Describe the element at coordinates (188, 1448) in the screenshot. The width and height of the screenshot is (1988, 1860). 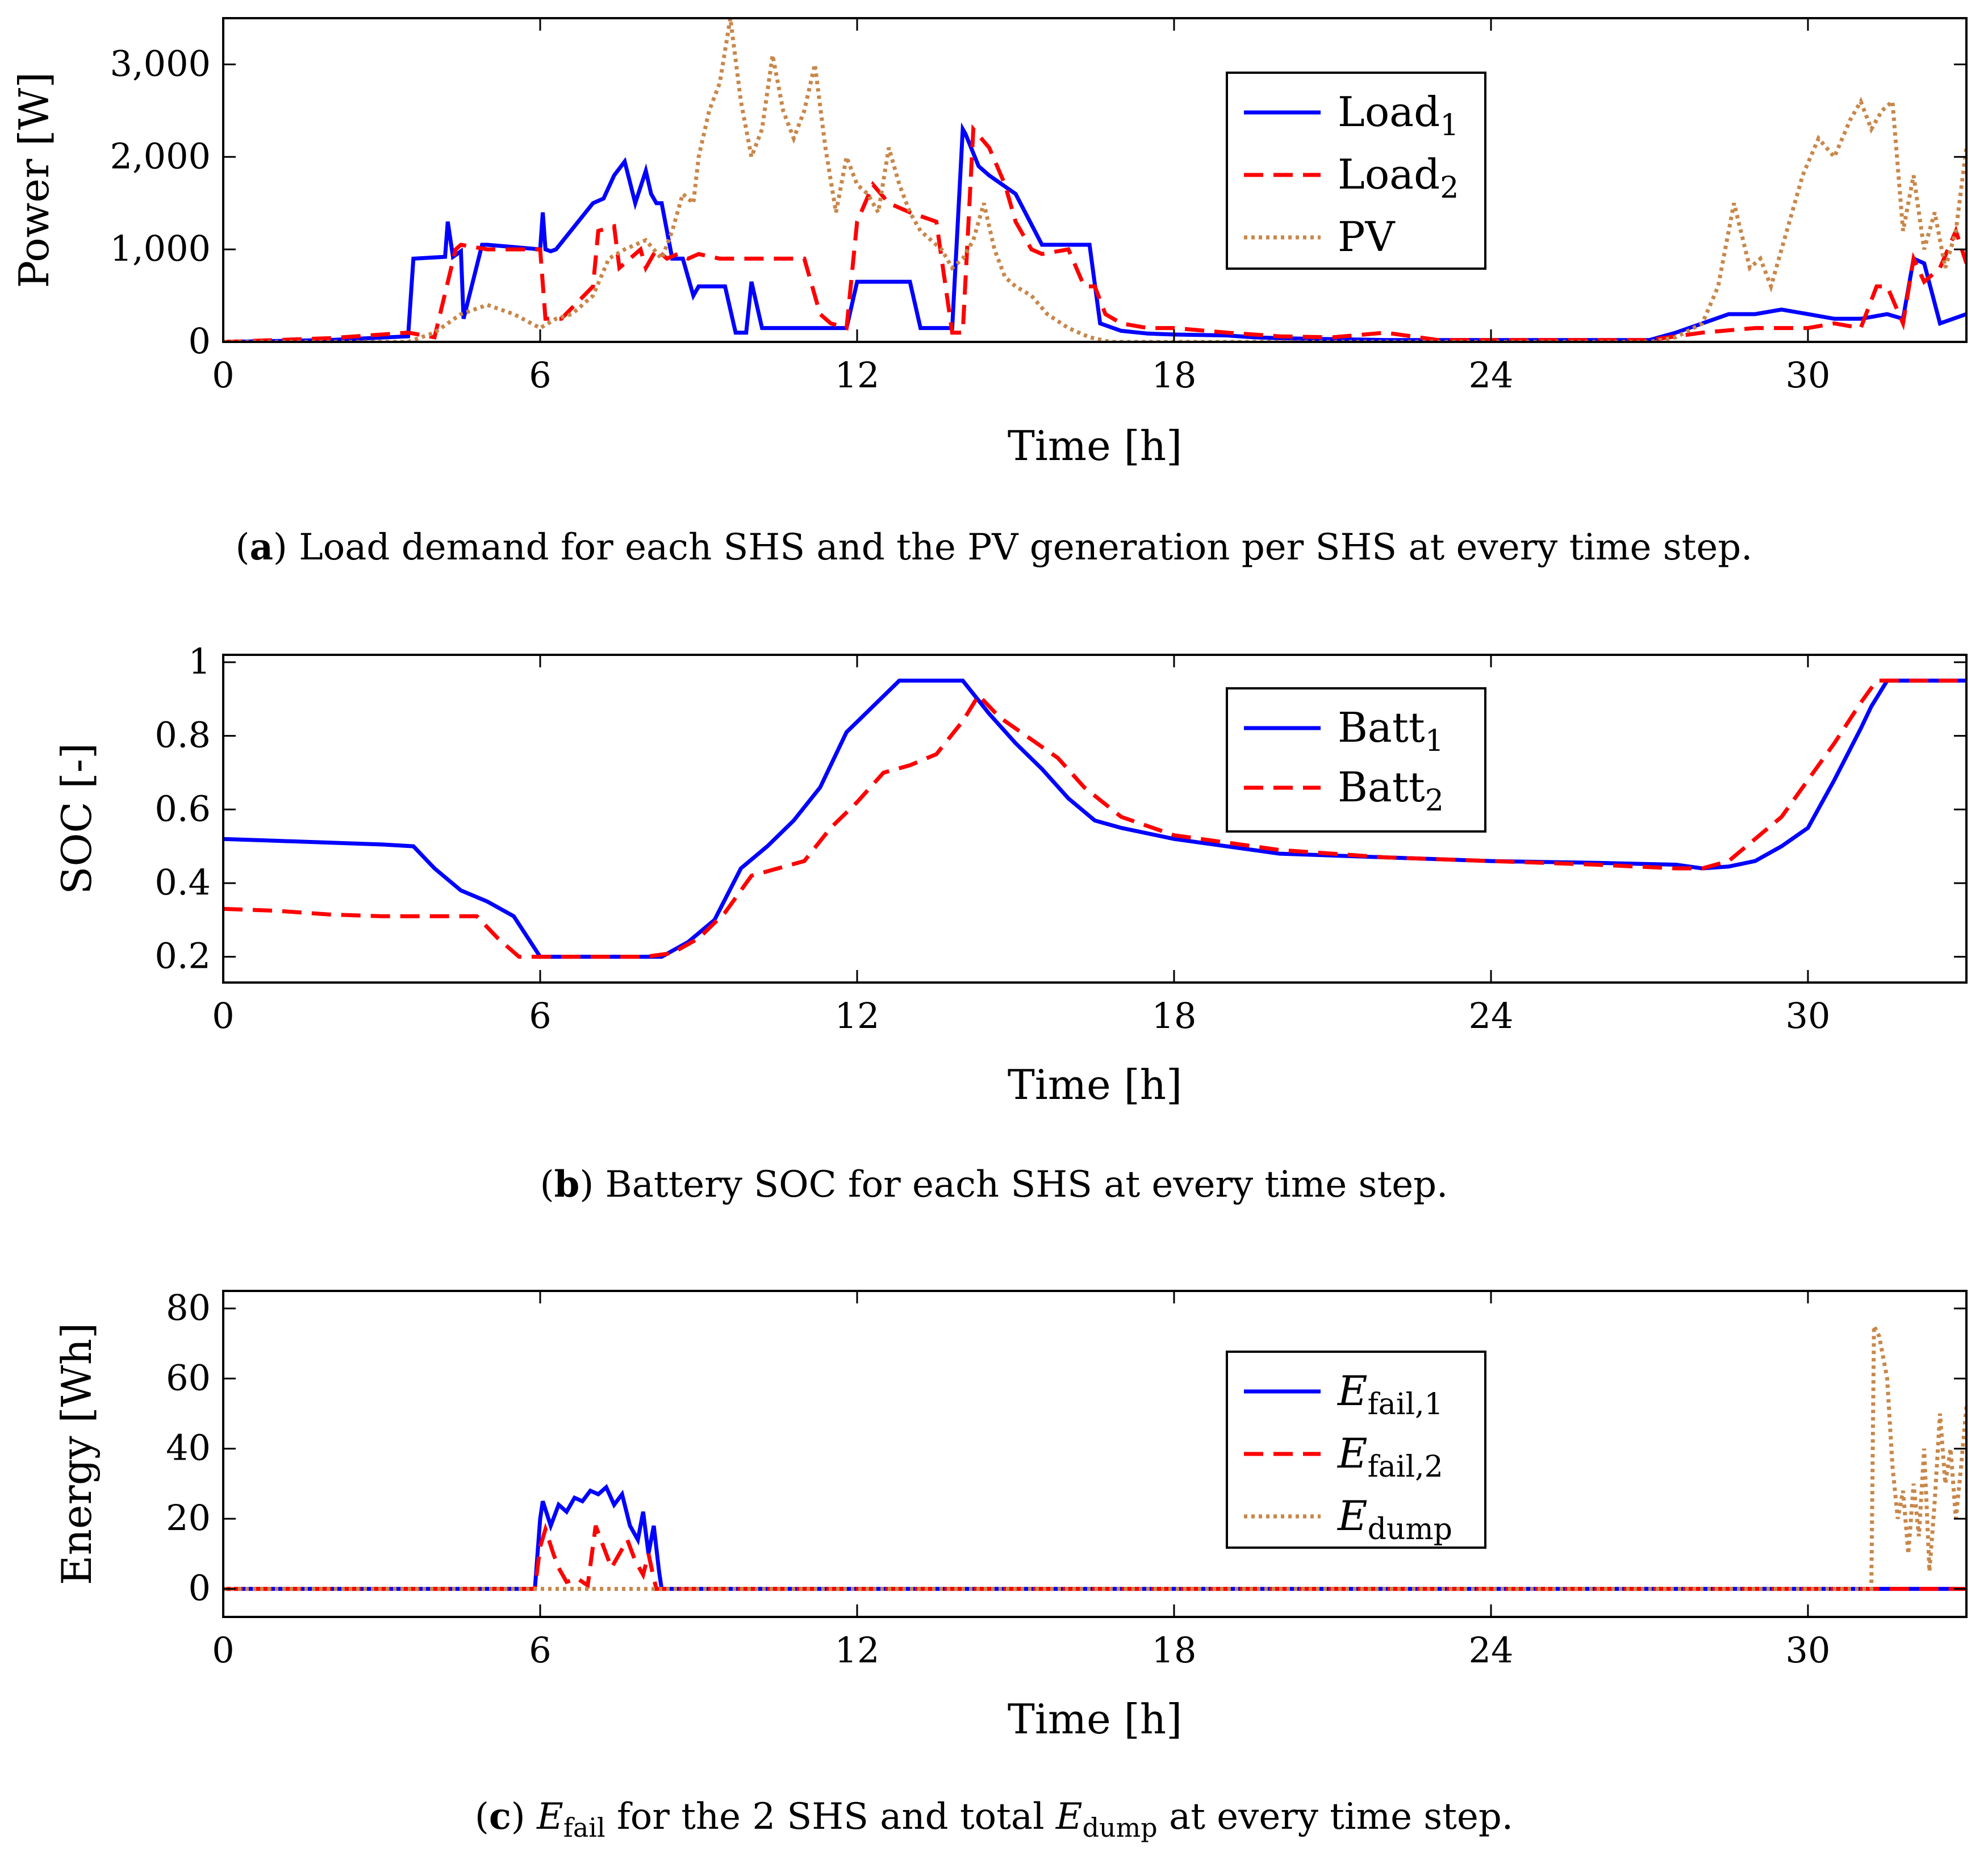
I see `y-tick-label: 40` at that location.